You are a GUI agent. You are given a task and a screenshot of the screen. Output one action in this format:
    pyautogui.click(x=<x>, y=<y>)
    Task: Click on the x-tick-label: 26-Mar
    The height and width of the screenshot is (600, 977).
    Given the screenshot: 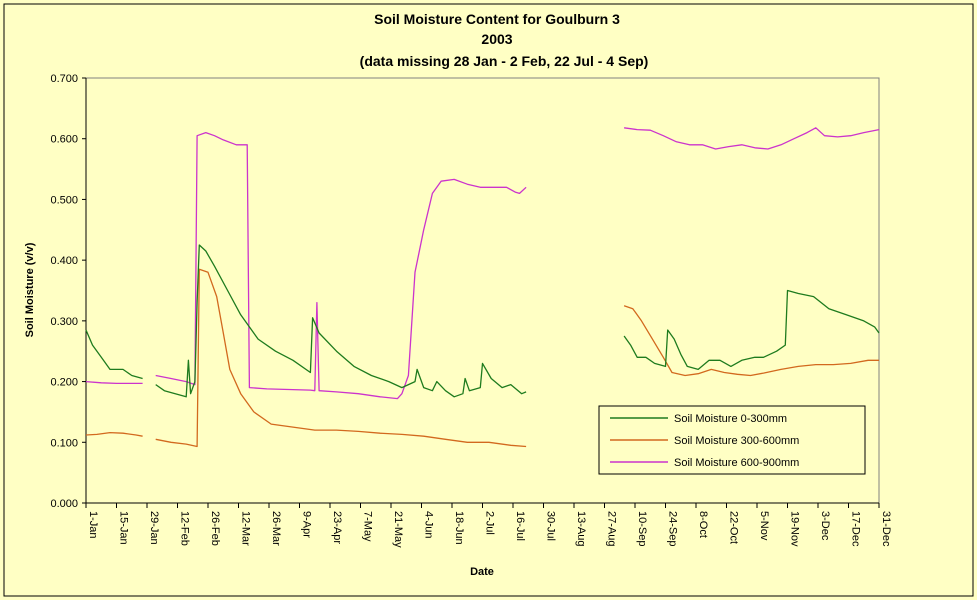 What is the action you would take?
    pyautogui.click(x=276, y=528)
    